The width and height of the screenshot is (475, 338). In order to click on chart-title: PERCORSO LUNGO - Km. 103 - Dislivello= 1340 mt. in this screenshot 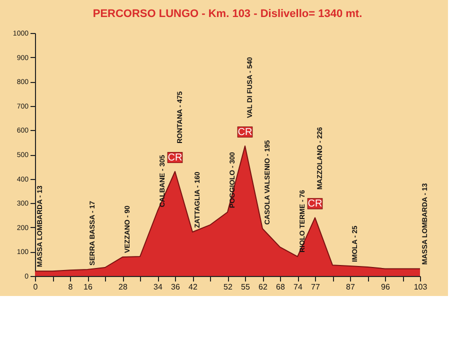, I will do `click(227, 14)`.